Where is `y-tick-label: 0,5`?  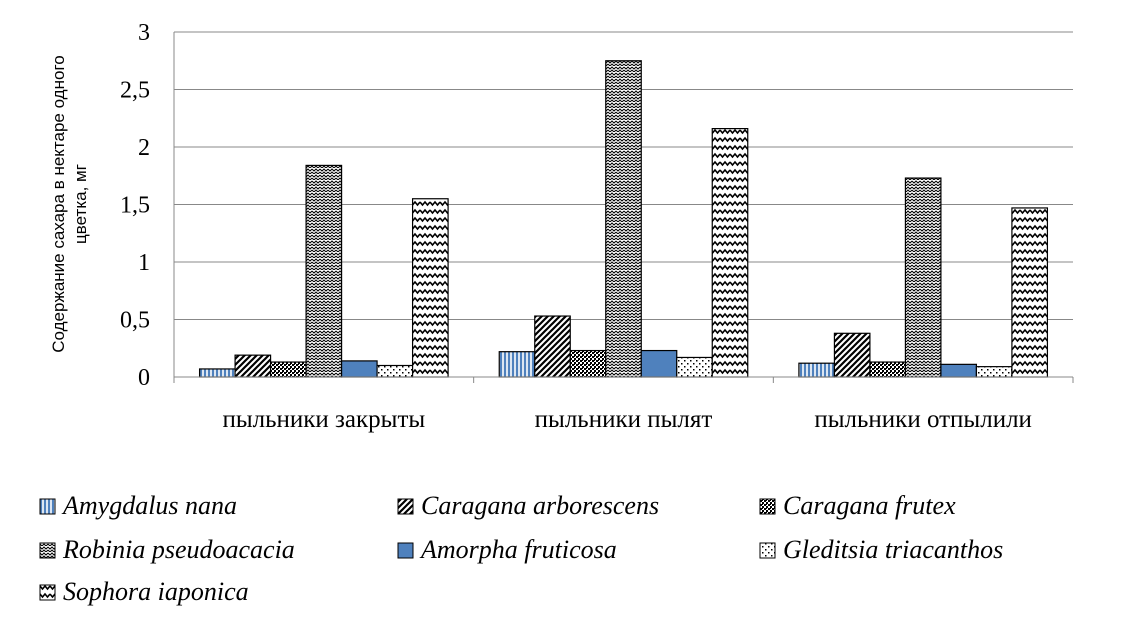
y-tick-label: 0,5 is located at coordinates (135, 321).